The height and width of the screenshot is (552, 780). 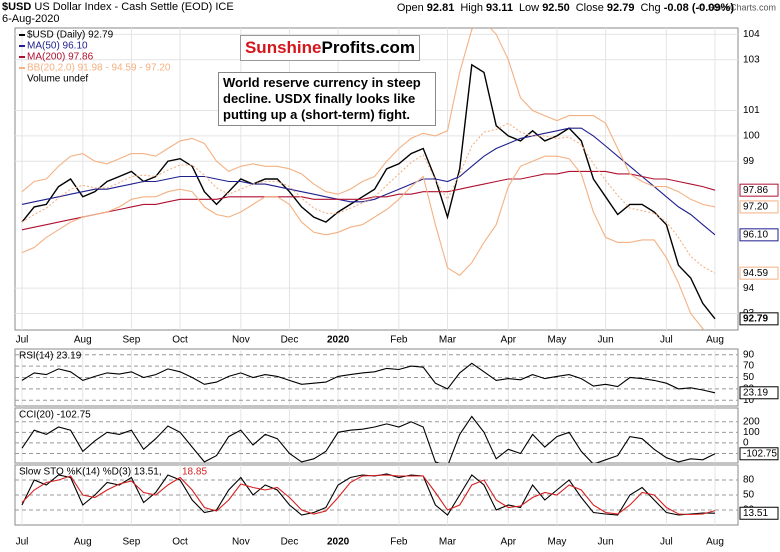 I want to click on copyright: © StockCharts.com, so click(x=737, y=7).